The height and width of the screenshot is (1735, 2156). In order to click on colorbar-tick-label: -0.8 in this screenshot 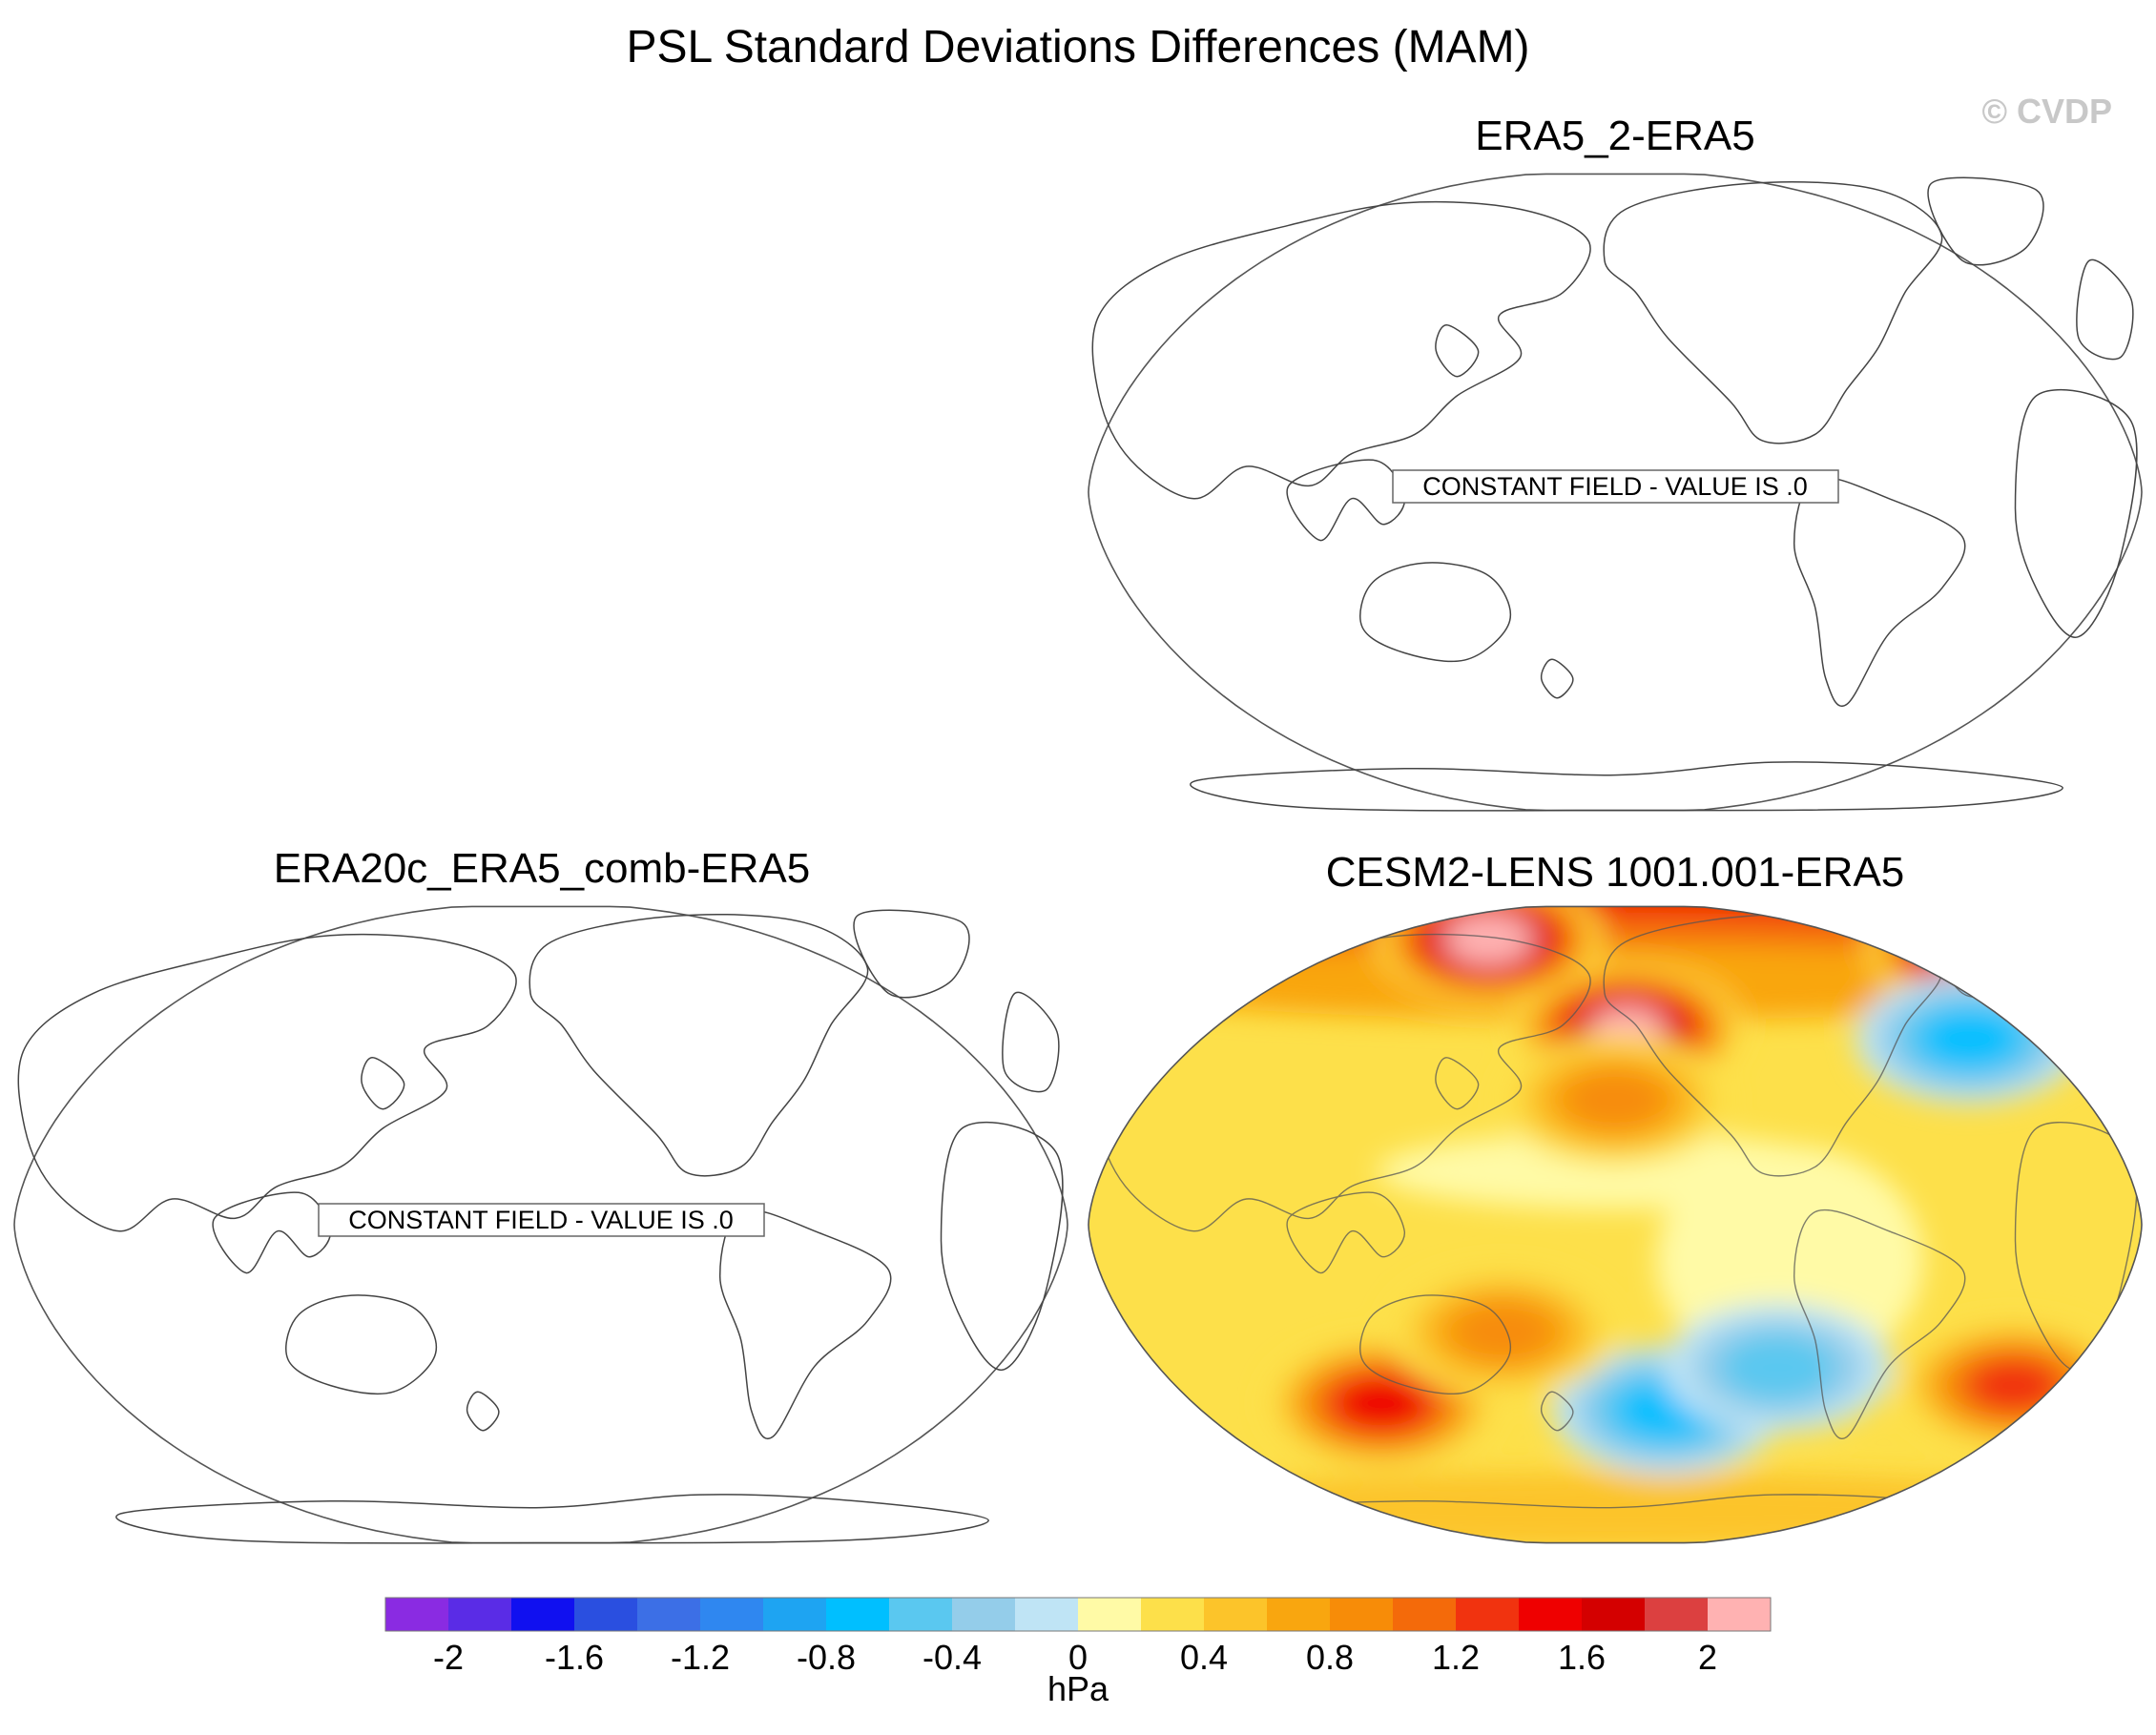, I will do `click(826, 1657)`.